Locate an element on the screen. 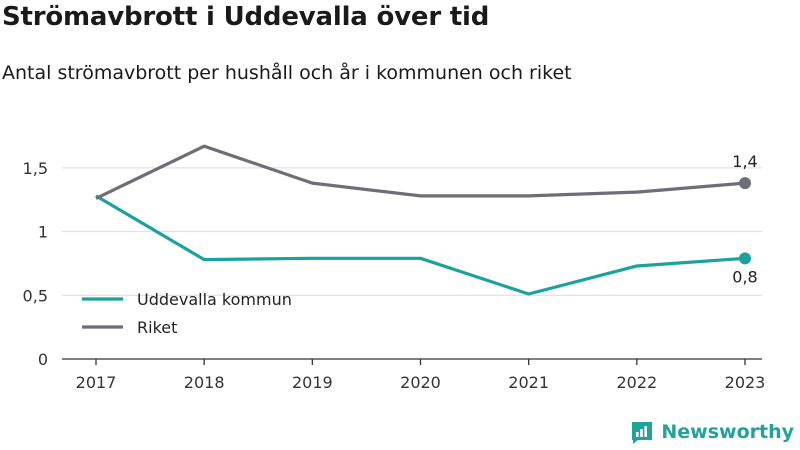 Image resolution: width=800 pixels, height=450 pixels. x-tick-label: 2018 is located at coordinates (204, 382).